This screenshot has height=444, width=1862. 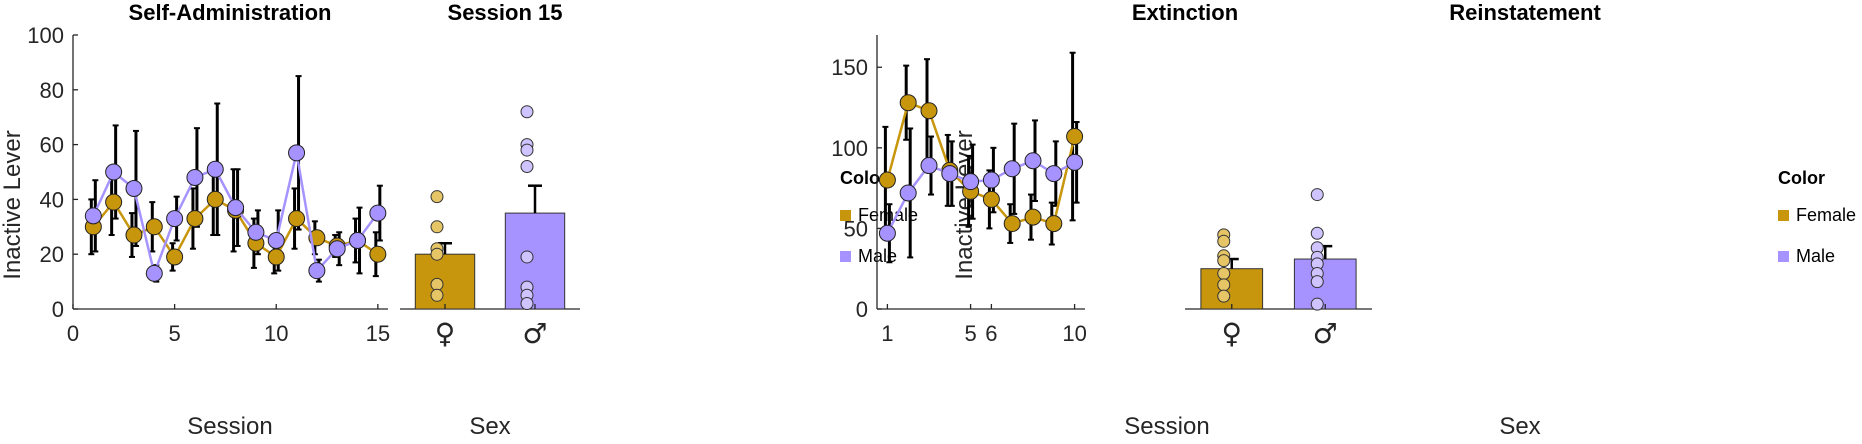 I want to click on y-tick-label: 100, so click(x=849, y=148).